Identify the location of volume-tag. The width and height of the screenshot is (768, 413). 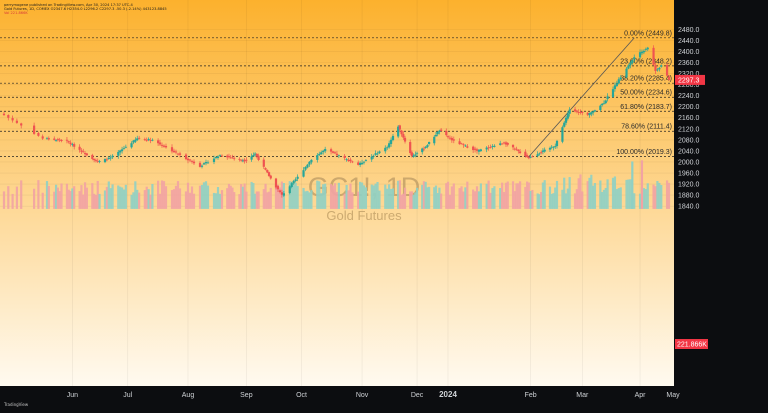
(691, 344).